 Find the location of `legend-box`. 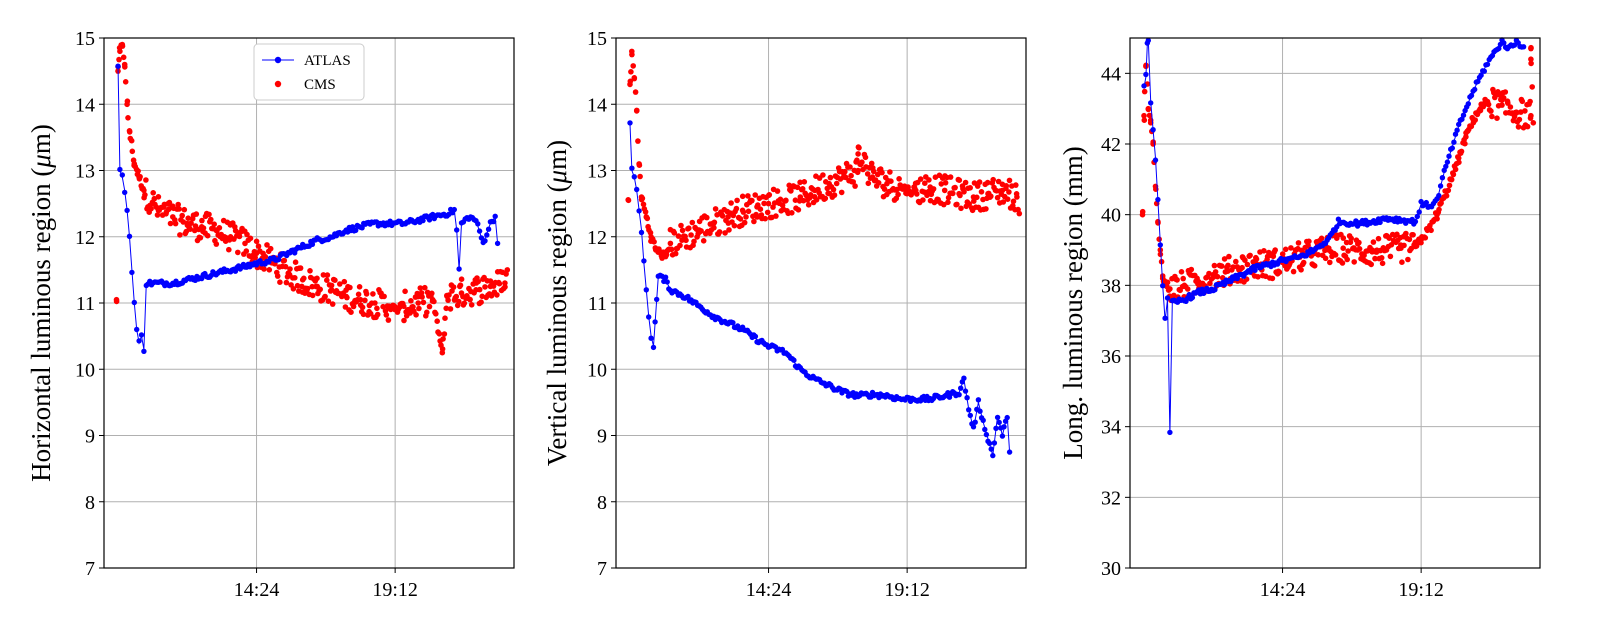

legend-box is located at coordinates (309, 72).